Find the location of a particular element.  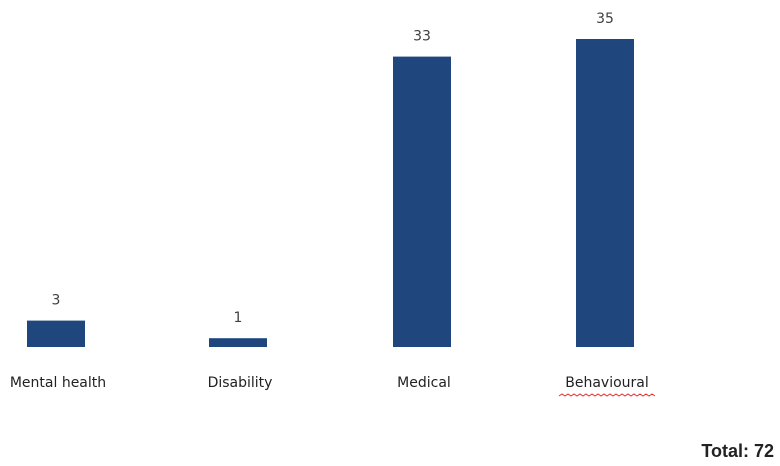

bar-mental-health is located at coordinates (56, 333).